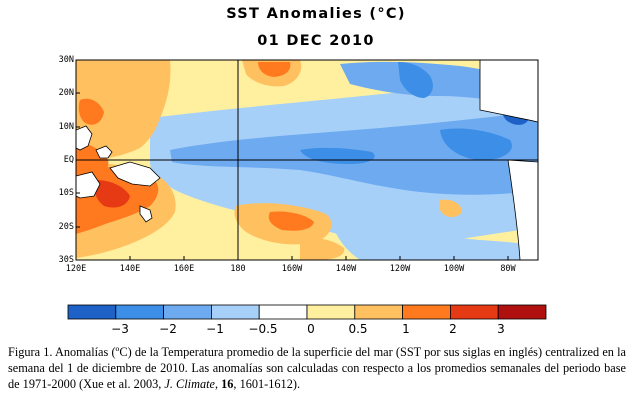 The height and width of the screenshot is (400, 632). What do you see at coordinates (454, 269) in the screenshot?
I see `lon-label-100w: 100W` at bounding box center [454, 269].